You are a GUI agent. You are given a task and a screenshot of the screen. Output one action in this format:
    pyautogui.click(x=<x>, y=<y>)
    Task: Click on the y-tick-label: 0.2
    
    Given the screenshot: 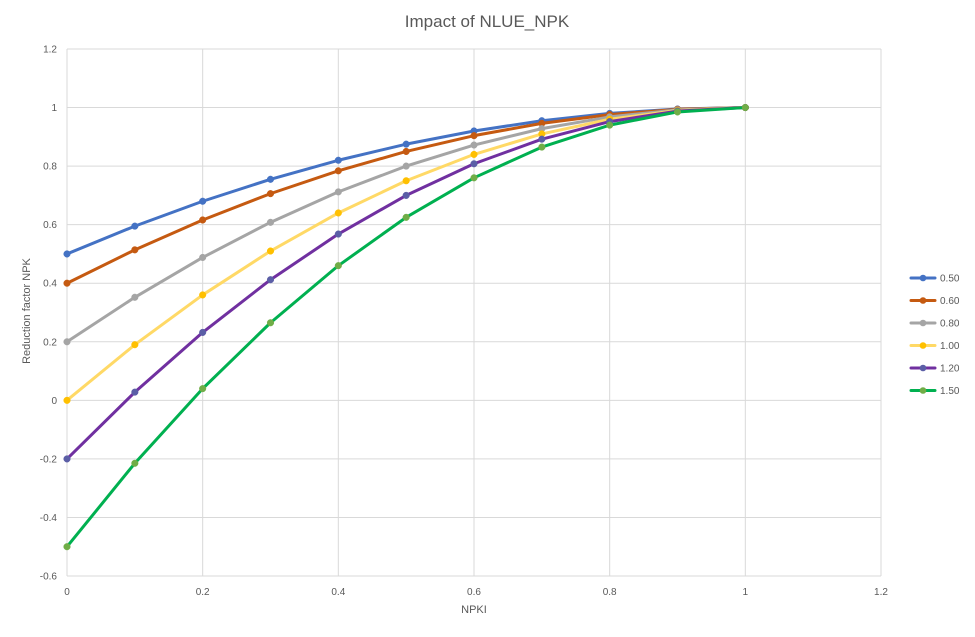 What is the action you would take?
    pyautogui.click(x=50, y=342)
    